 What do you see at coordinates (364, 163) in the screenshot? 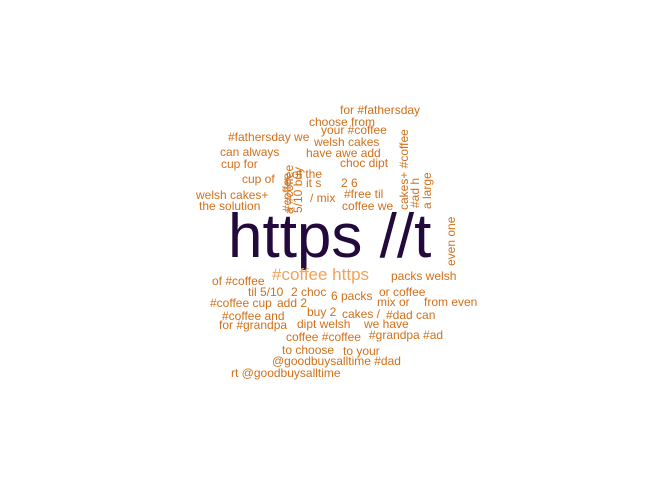
I see `word: choc dipt` at bounding box center [364, 163].